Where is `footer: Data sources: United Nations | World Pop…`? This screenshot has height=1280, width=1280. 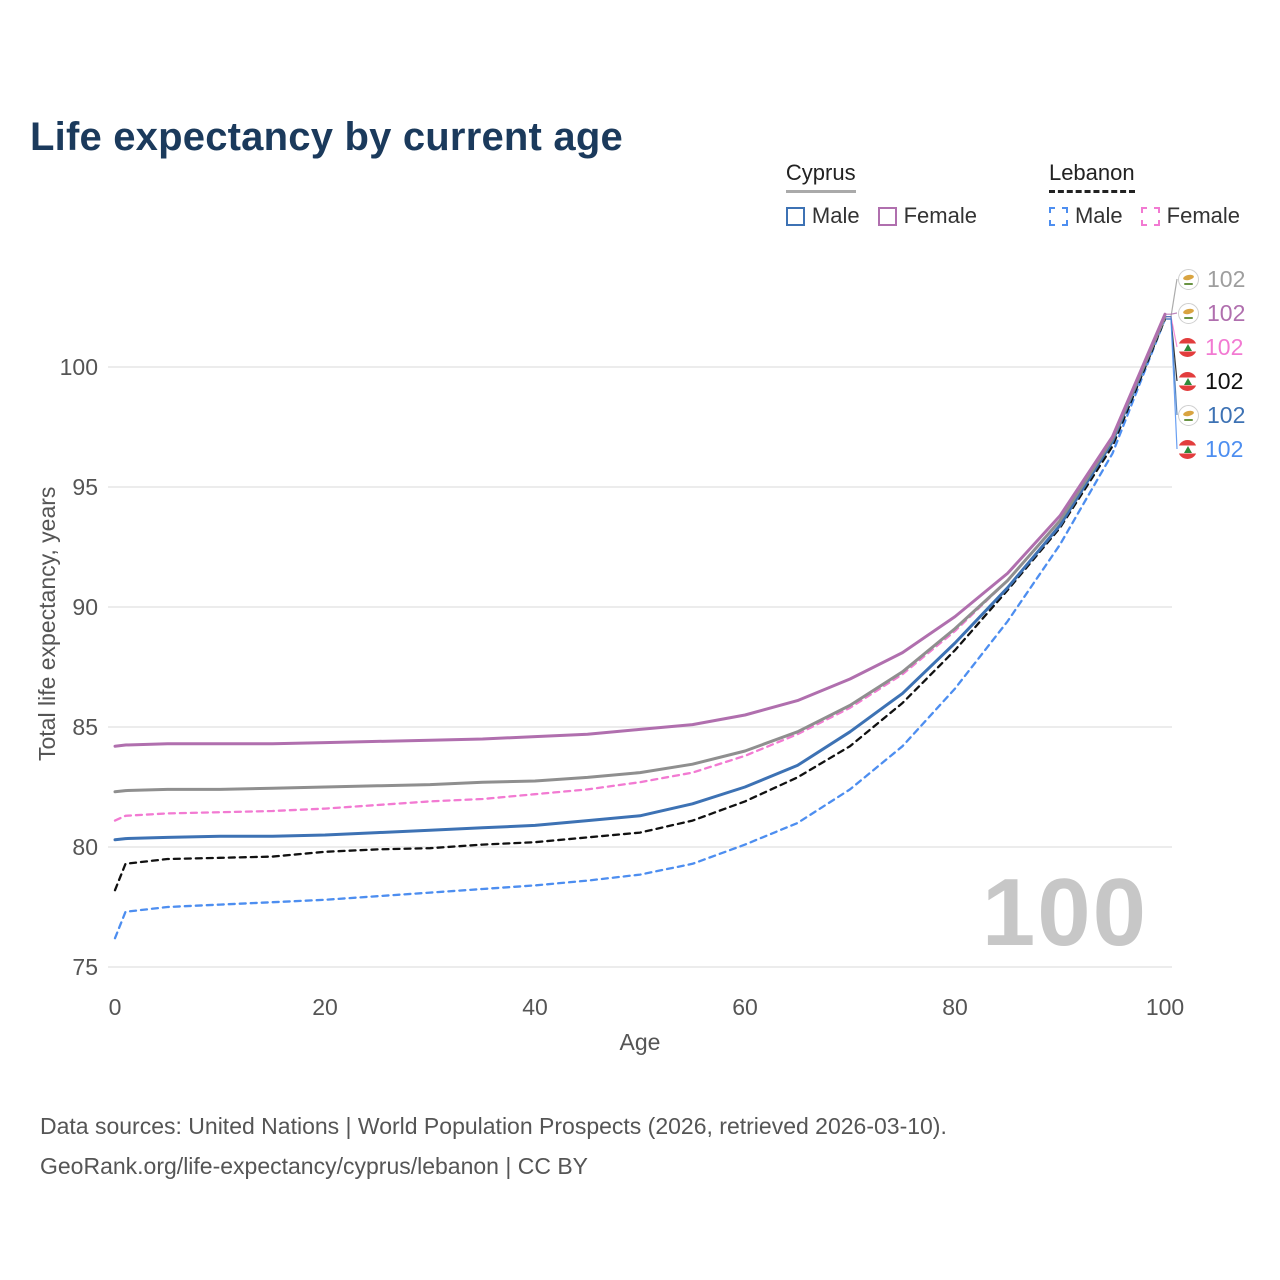 footer: Data sources: United Nations | World Pop… is located at coordinates (493, 1146).